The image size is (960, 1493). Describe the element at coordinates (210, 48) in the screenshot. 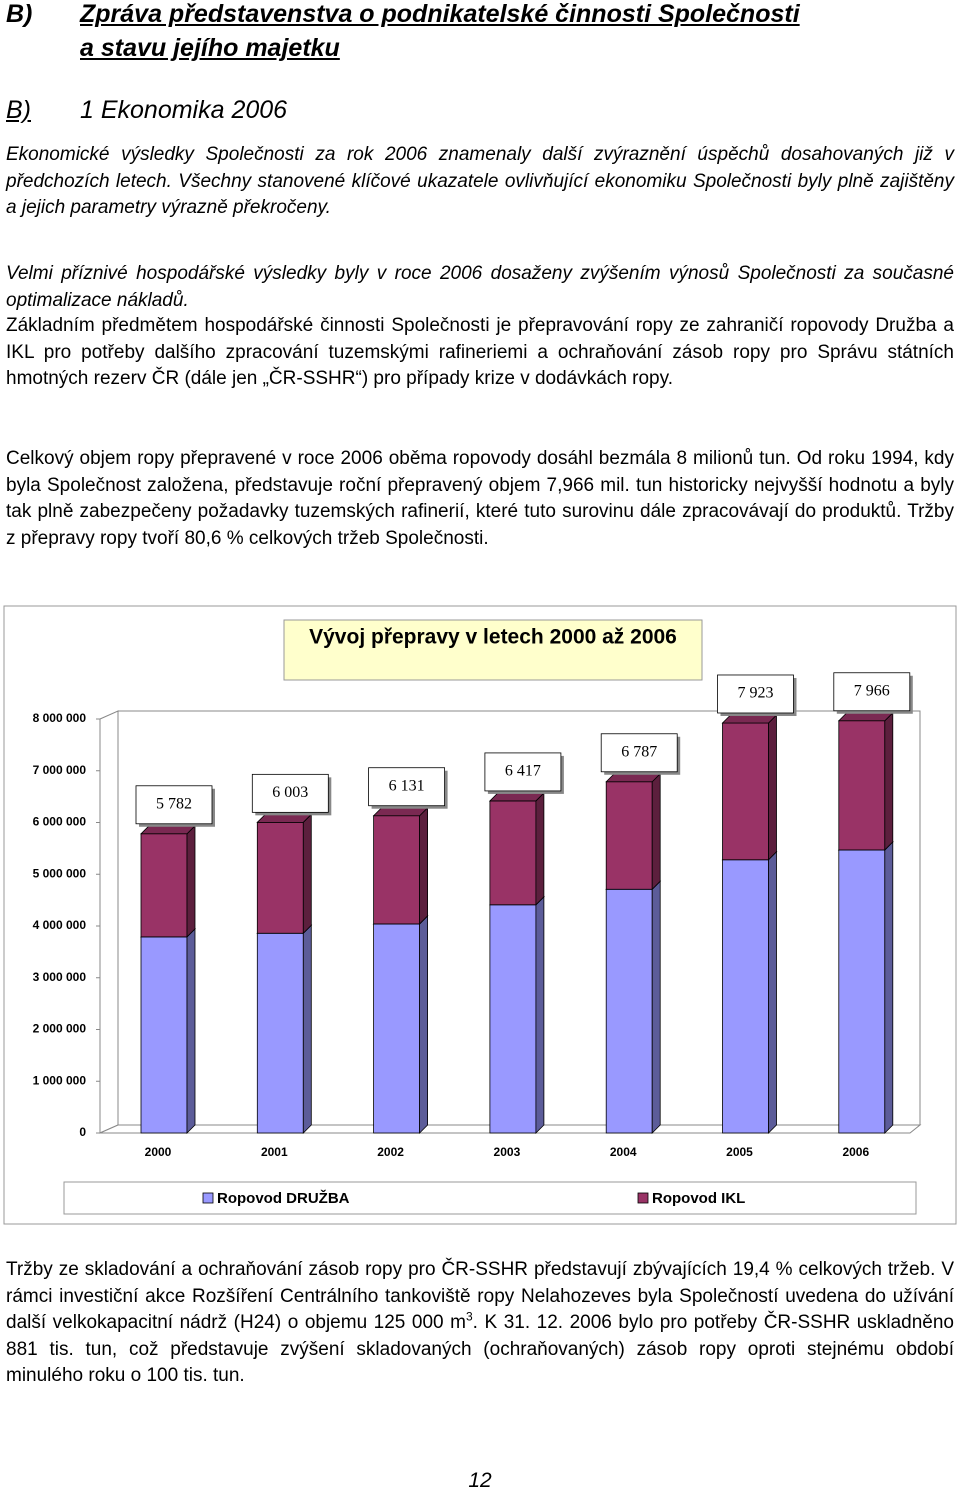

I see `title-line: a stavu jejího majetku` at that location.